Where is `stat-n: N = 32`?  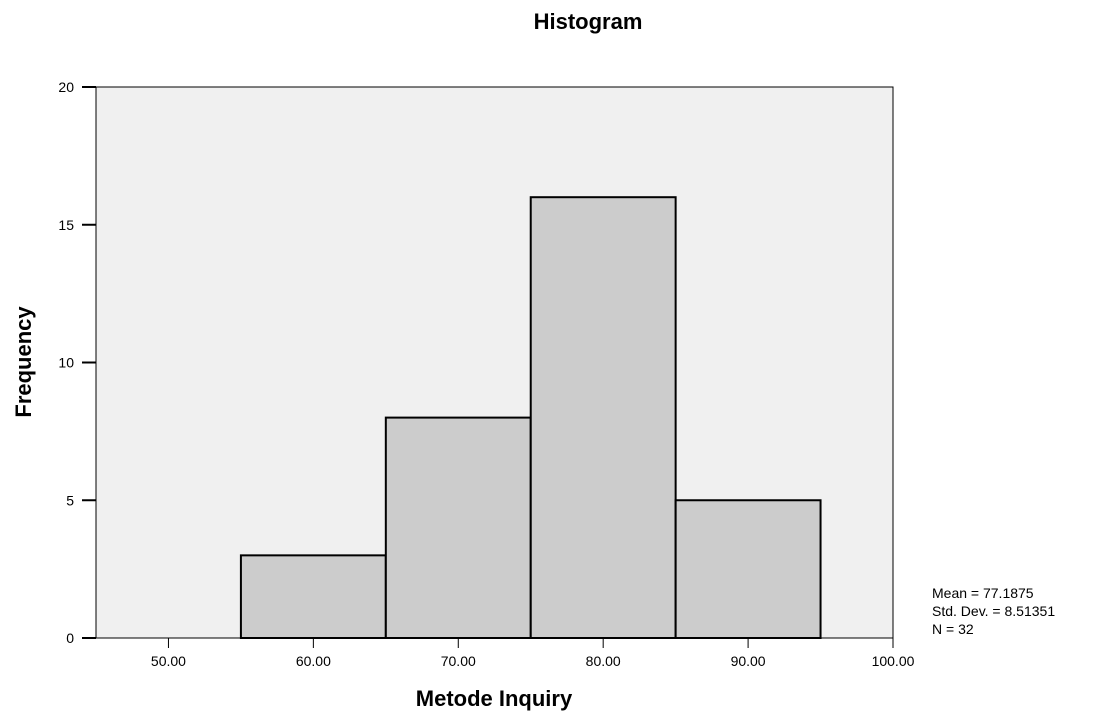 stat-n: N = 32 is located at coordinates (953, 629).